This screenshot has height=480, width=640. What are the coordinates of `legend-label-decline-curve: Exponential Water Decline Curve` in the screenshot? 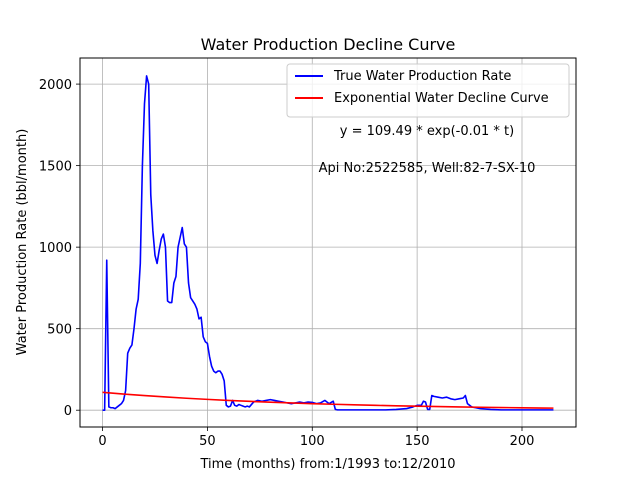 It's located at (441, 98).